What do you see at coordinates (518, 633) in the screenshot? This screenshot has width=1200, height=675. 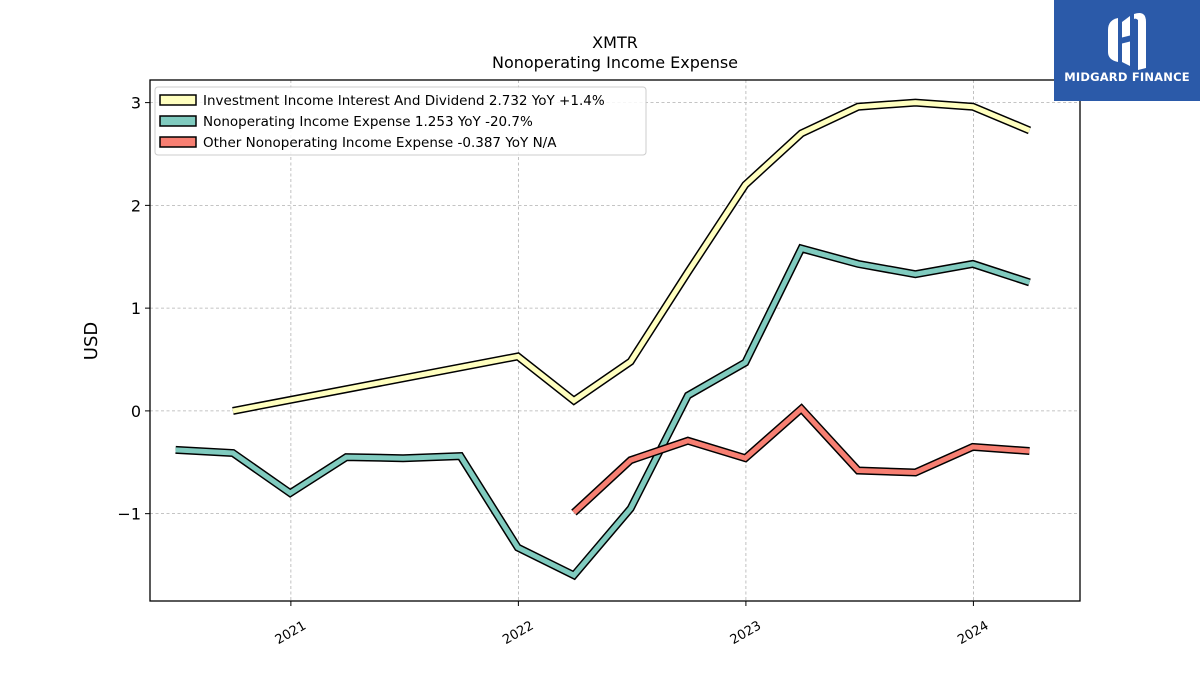 I see `x-tick-label: 2022` at bounding box center [518, 633].